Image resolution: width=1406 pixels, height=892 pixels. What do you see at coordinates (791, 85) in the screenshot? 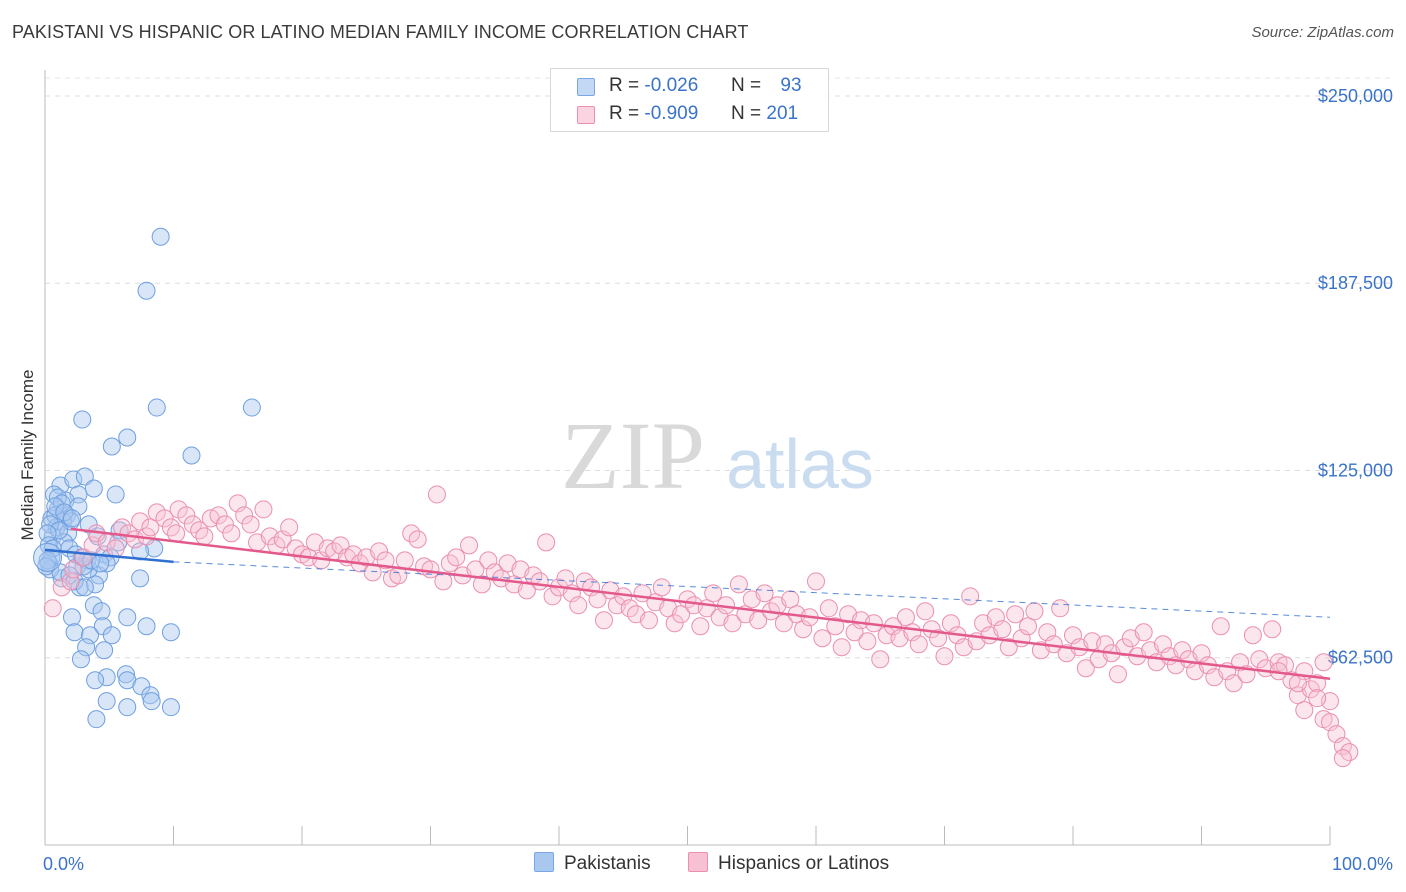
I see `legend-n-value: 93` at bounding box center [791, 85].